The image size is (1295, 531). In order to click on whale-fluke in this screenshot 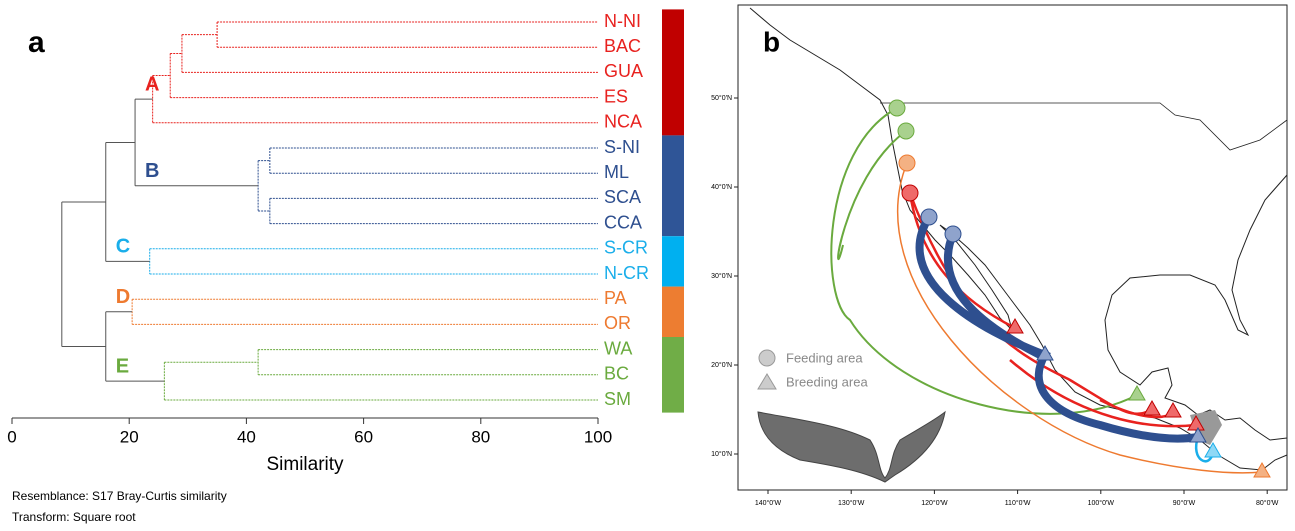, I will do `click(851, 446)`.